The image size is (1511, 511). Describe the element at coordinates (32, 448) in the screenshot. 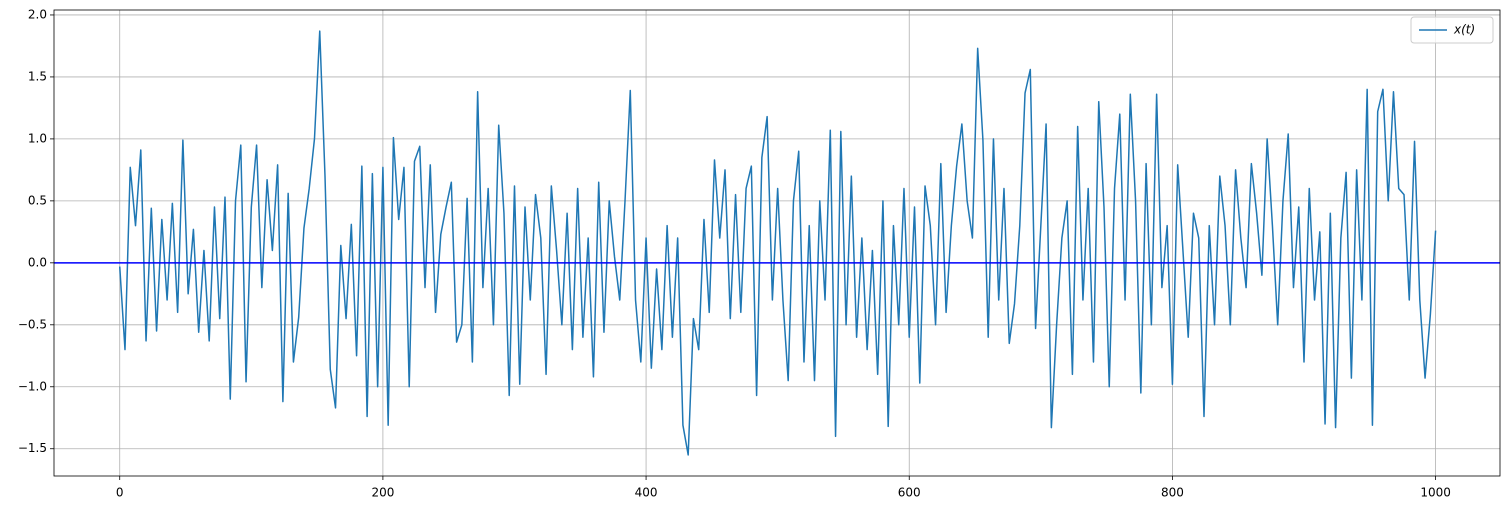

I see `y-tick-label: −1.5` at that location.